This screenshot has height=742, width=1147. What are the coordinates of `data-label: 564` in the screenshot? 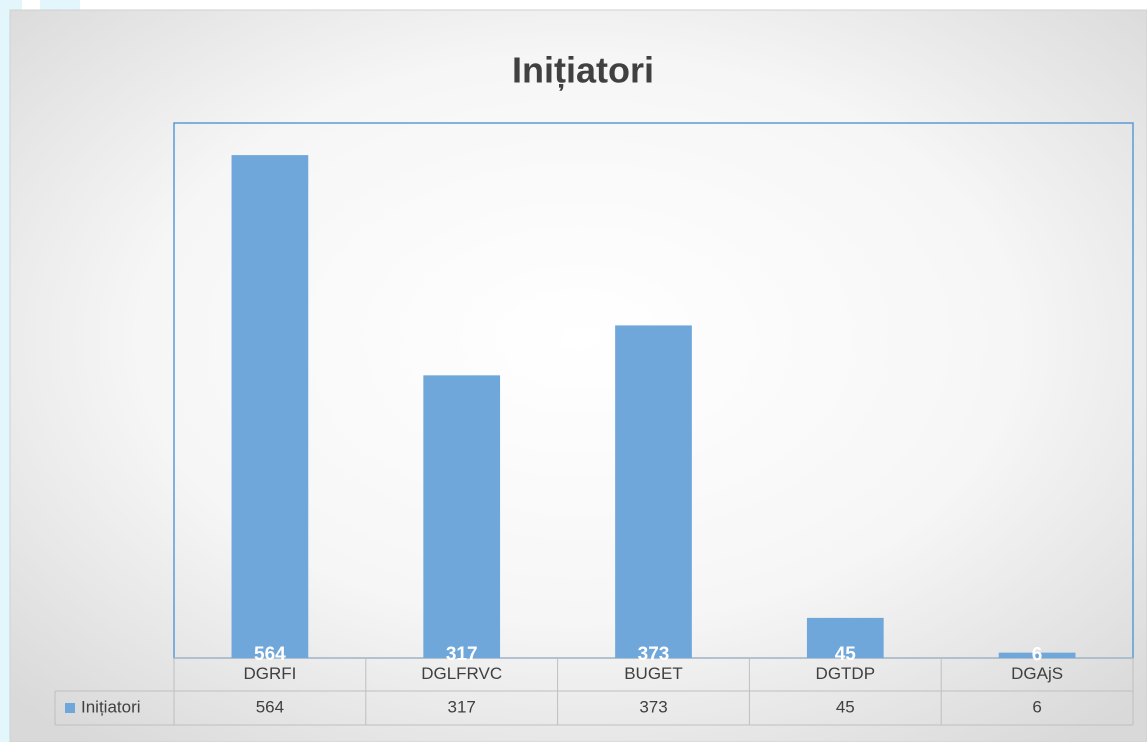 It's located at (270, 654).